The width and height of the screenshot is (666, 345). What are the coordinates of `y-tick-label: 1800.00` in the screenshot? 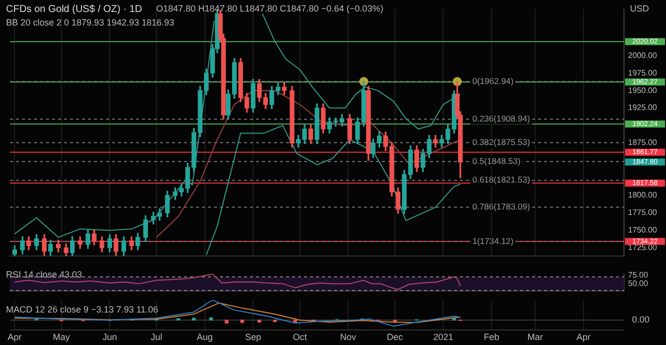 It's located at (643, 195).